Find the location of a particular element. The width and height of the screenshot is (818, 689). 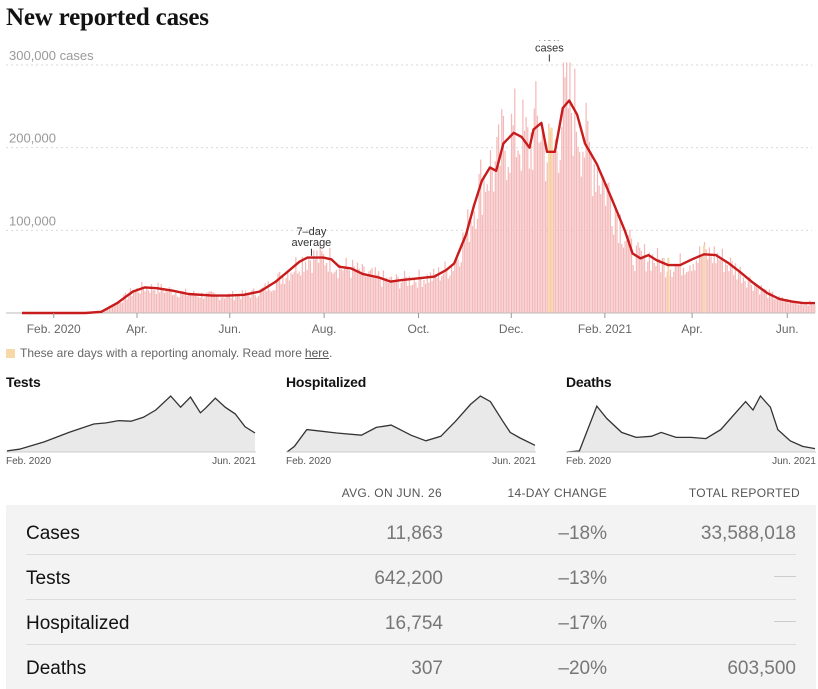

small-chart-title: Hospitalized is located at coordinates (326, 382).